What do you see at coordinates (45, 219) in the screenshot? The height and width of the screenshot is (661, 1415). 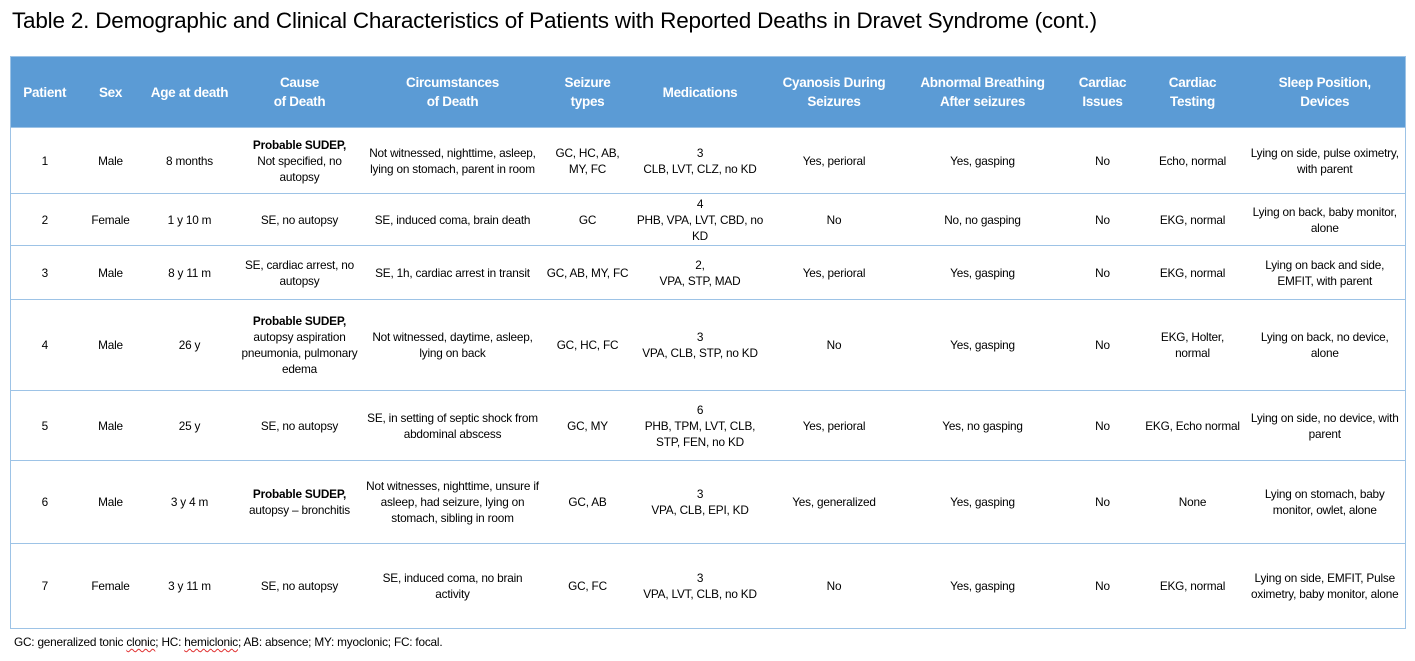 I see `patient-text: 2` at bounding box center [45, 219].